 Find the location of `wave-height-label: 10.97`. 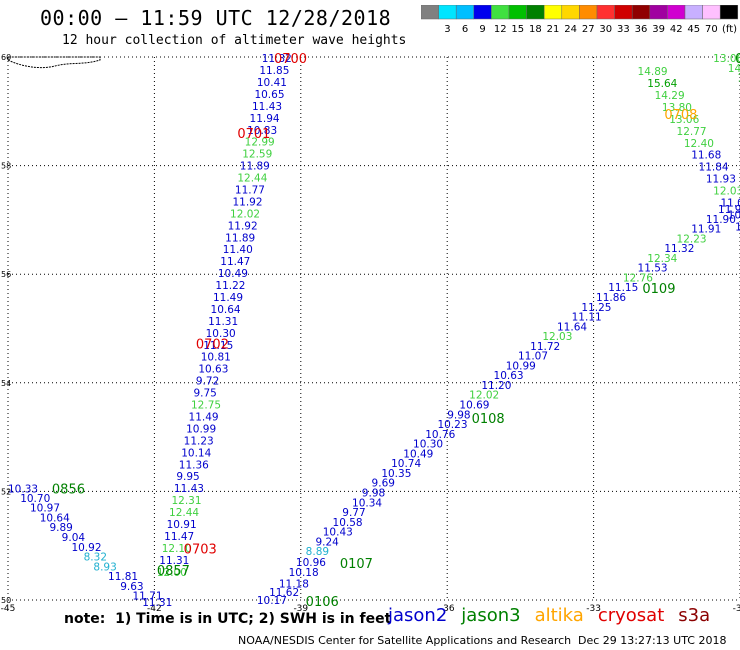

wave-height-label: 10.97 is located at coordinates (45, 509).